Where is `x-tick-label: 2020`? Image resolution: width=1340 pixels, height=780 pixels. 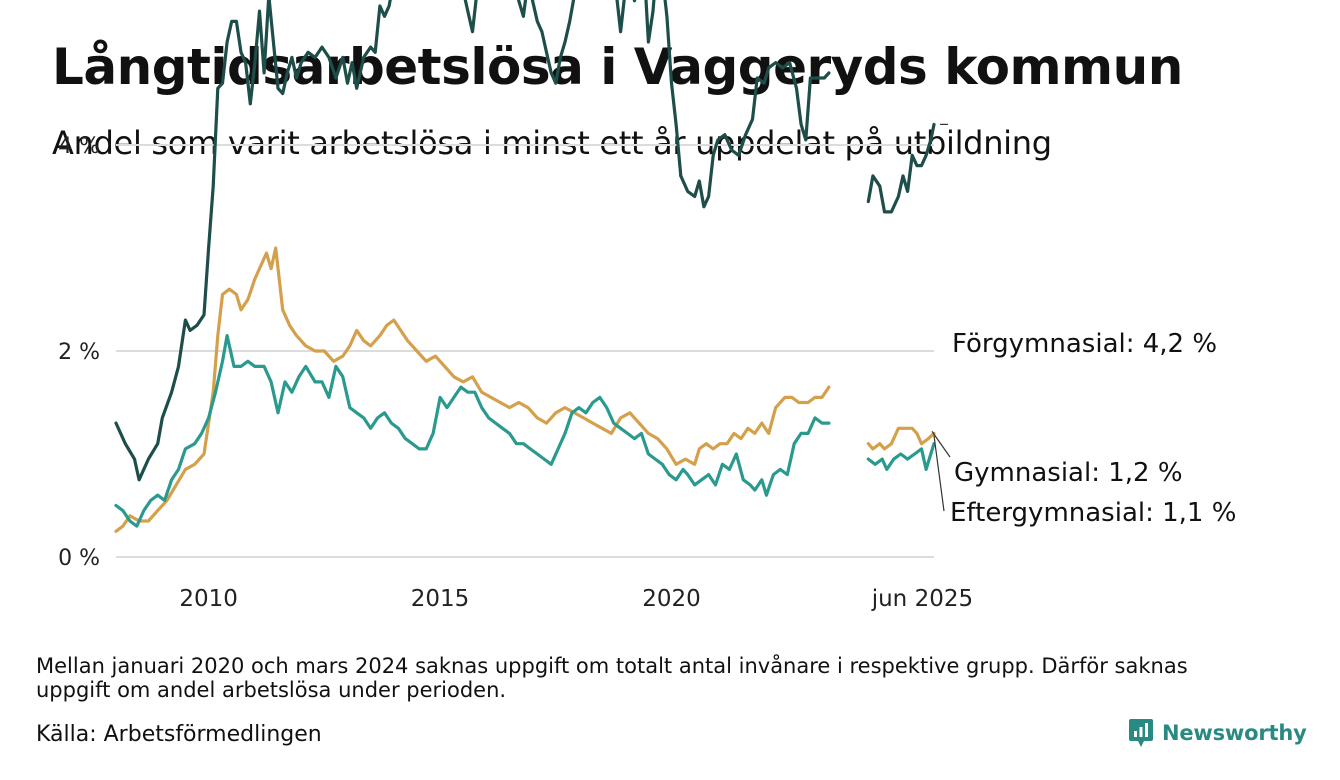 x-tick-label: 2020 is located at coordinates (671, 599).